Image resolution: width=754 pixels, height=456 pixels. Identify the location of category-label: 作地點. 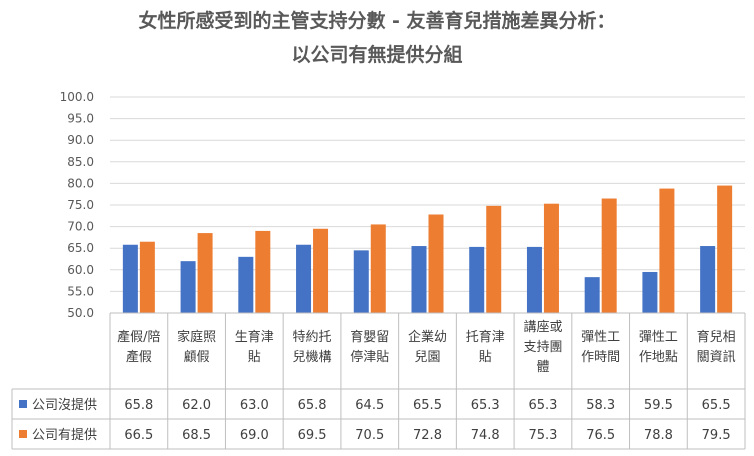
(658, 357).